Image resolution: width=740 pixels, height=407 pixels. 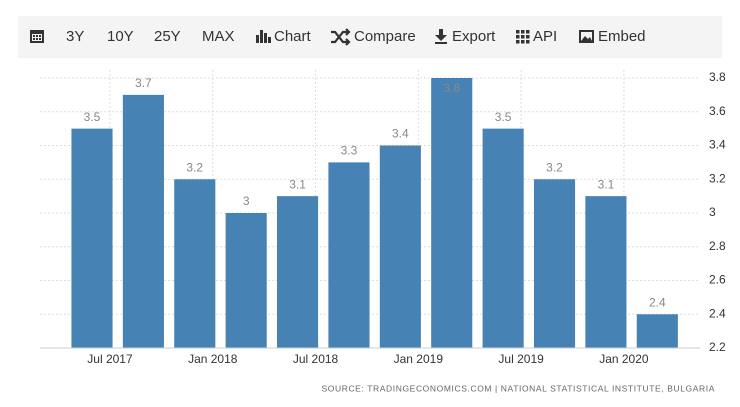 What do you see at coordinates (110, 359) in the screenshot?
I see `x-tick-label: Jul 2017` at bounding box center [110, 359].